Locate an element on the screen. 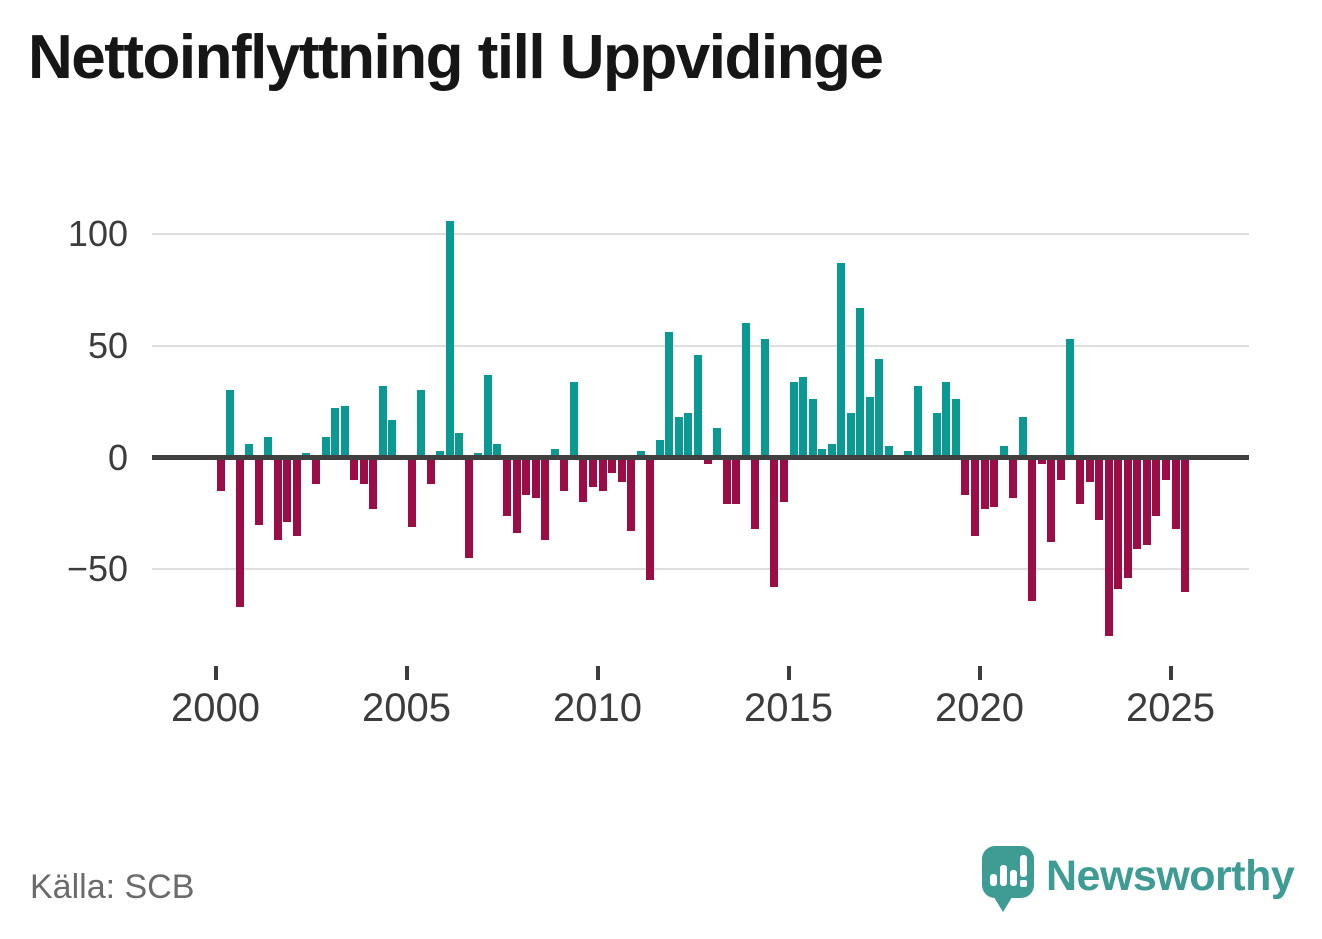  bar-2000Q4 is located at coordinates (249, 451).